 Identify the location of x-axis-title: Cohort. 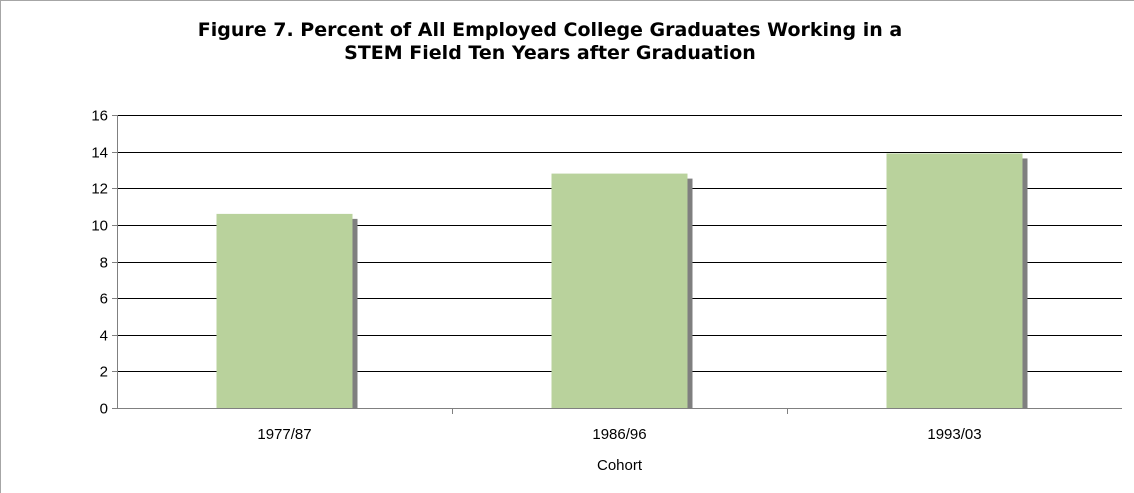
(620, 465).